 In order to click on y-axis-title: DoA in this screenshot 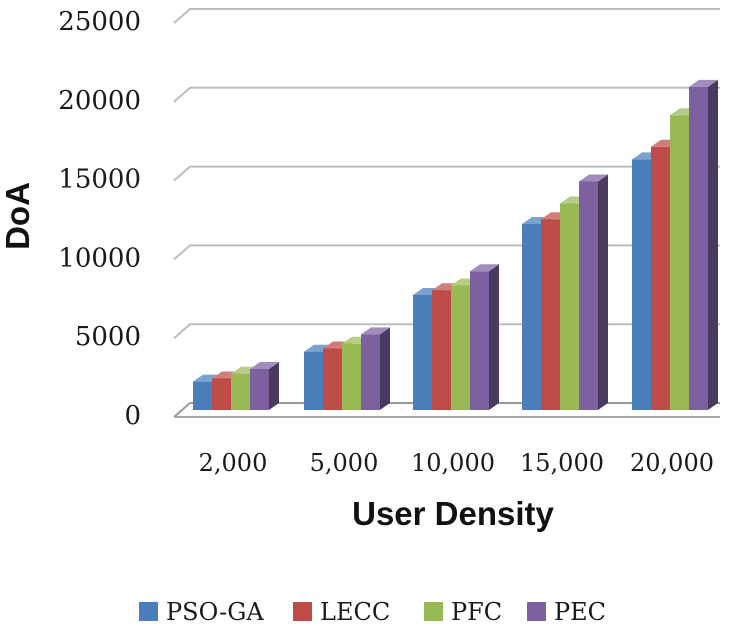, I will do `click(18, 216)`.